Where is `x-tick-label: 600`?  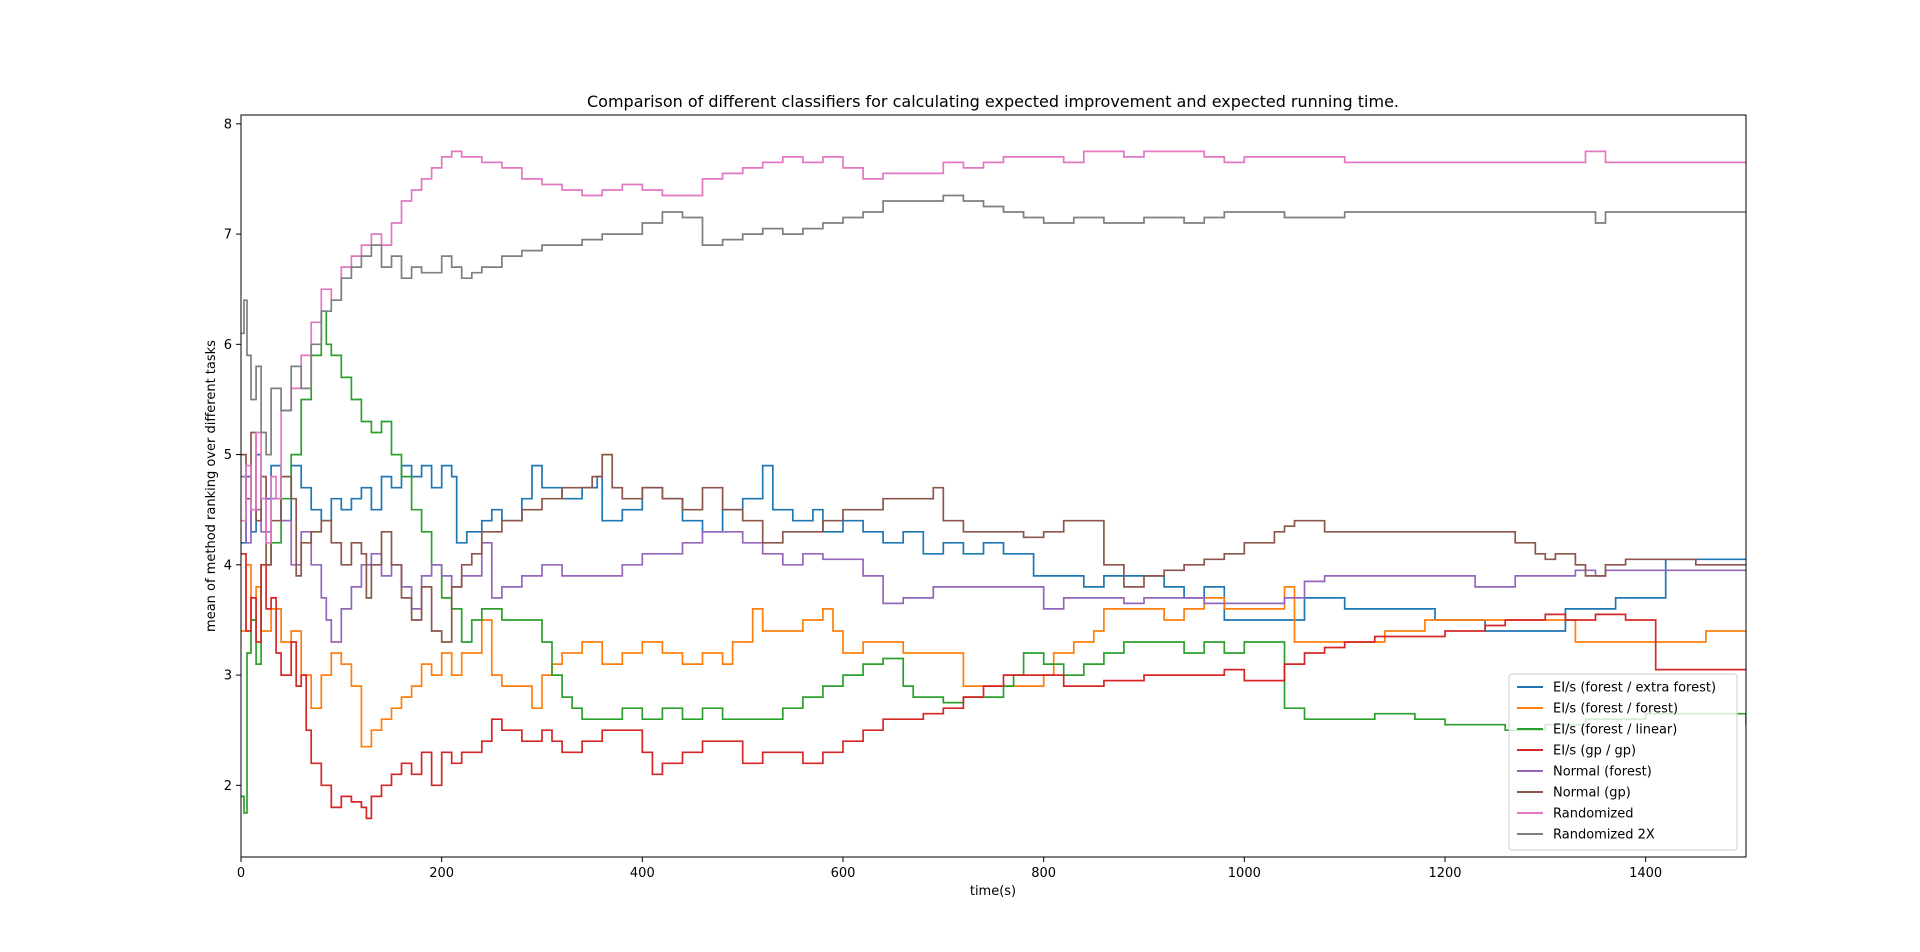 x-tick-label: 600 is located at coordinates (843, 873).